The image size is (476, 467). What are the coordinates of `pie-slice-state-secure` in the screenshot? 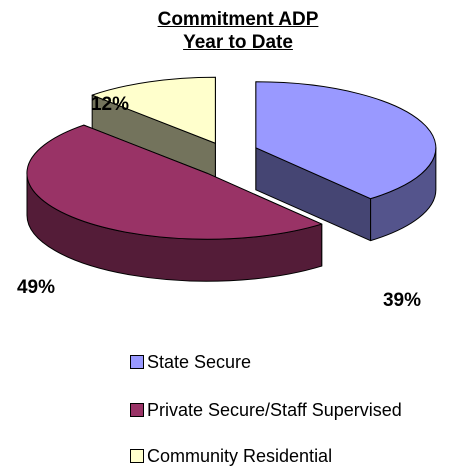 It's located at (346, 140).